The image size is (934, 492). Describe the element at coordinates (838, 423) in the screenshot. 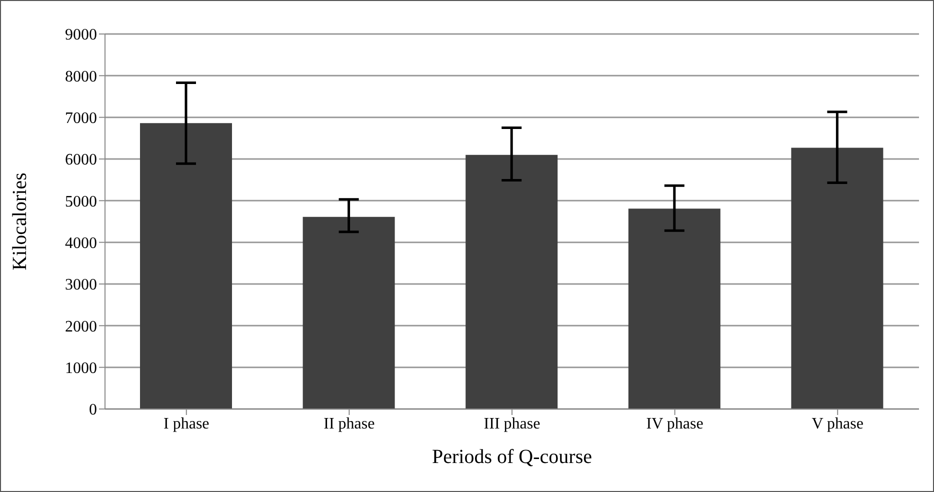

I see `x-tick-label: V phase` at that location.